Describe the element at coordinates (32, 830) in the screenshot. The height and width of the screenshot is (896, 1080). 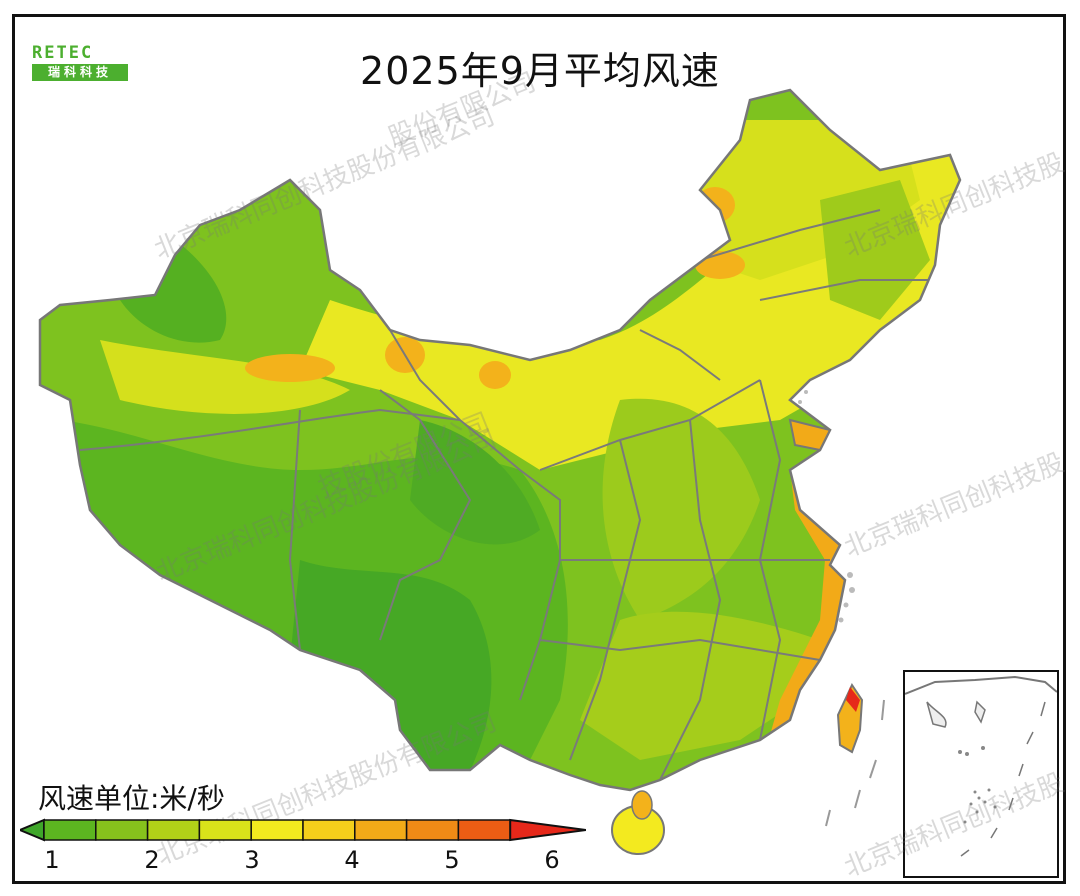
I see `legend-arrow-left` at that location.